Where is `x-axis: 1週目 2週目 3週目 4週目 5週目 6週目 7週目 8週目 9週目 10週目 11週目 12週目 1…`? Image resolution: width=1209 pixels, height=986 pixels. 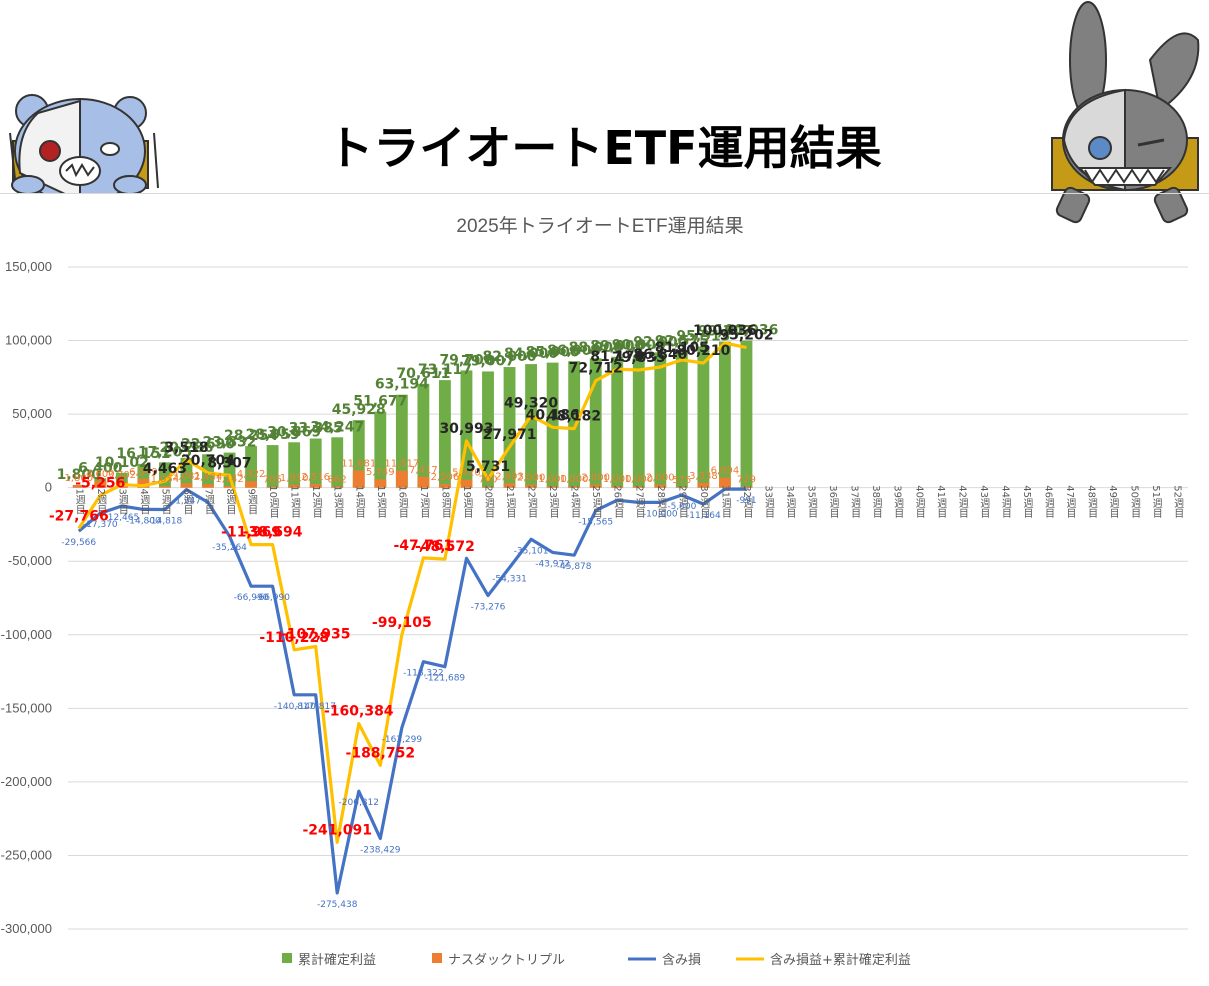
x-axis: 1週目 2週目 3週目 4週目 5週目 6週目 7週目 8週目 9週目 10週目 11週目 12週目 1… is located at coordinates (628, 501).